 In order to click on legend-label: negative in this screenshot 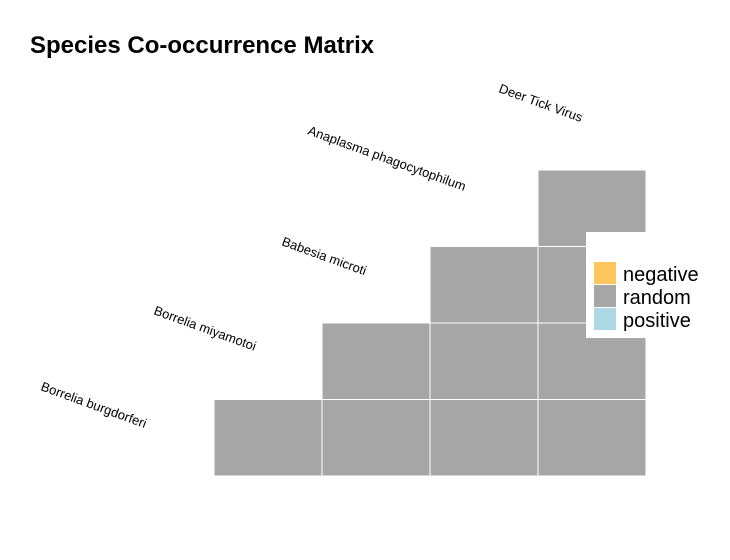, I will do `click(661, 275)`.